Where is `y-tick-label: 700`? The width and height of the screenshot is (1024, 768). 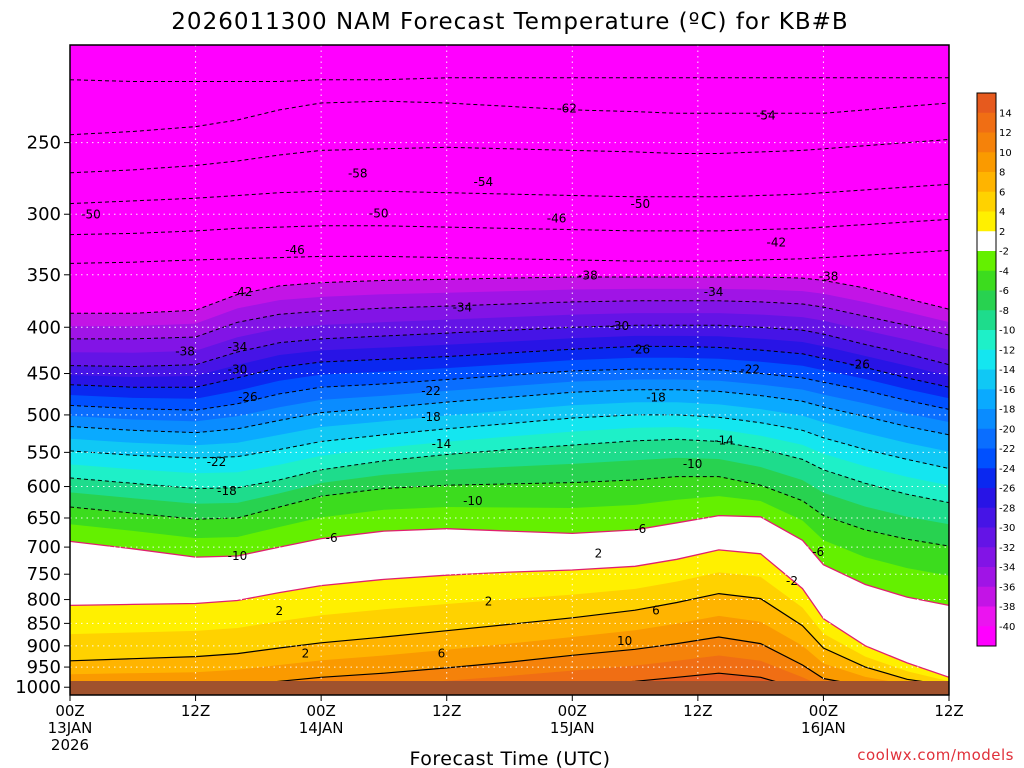
y-tick-label: 700 is located at coordinates (44, 547).